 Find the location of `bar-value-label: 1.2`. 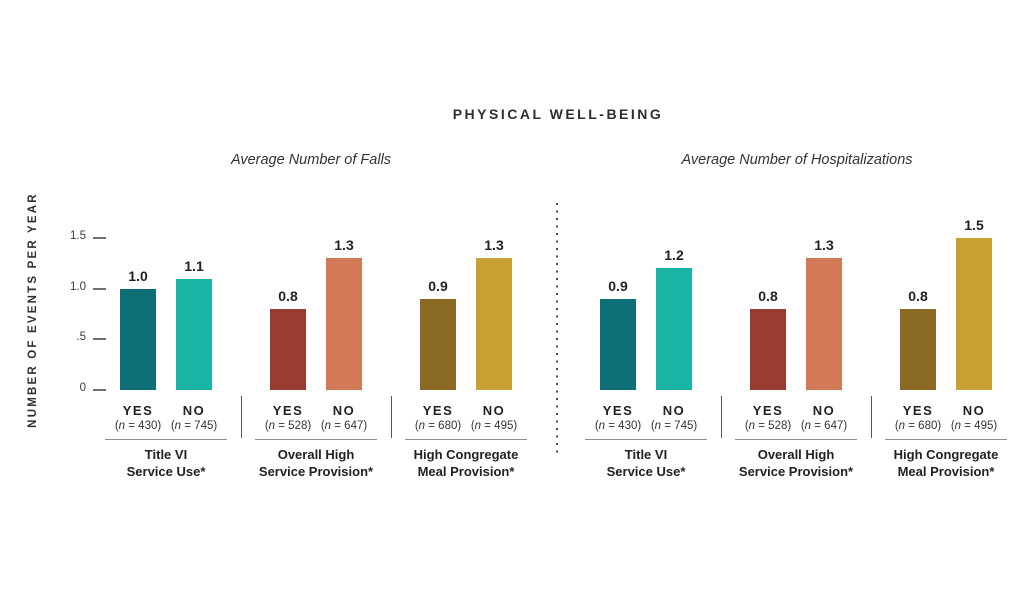

bar-value-label: 1.2 is located at coordinates (674, 255).